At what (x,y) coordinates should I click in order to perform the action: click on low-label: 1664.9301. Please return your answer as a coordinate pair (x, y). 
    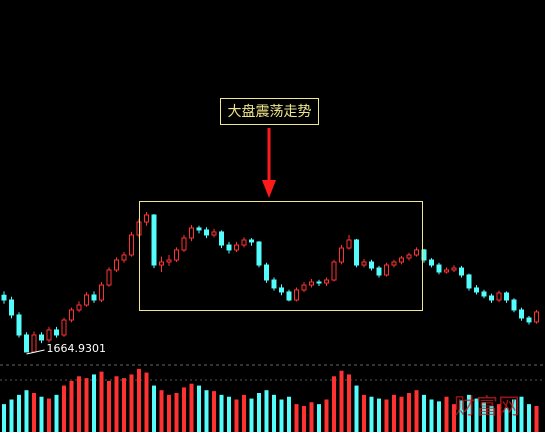
    Looking at the image, I should click on (77, 348).